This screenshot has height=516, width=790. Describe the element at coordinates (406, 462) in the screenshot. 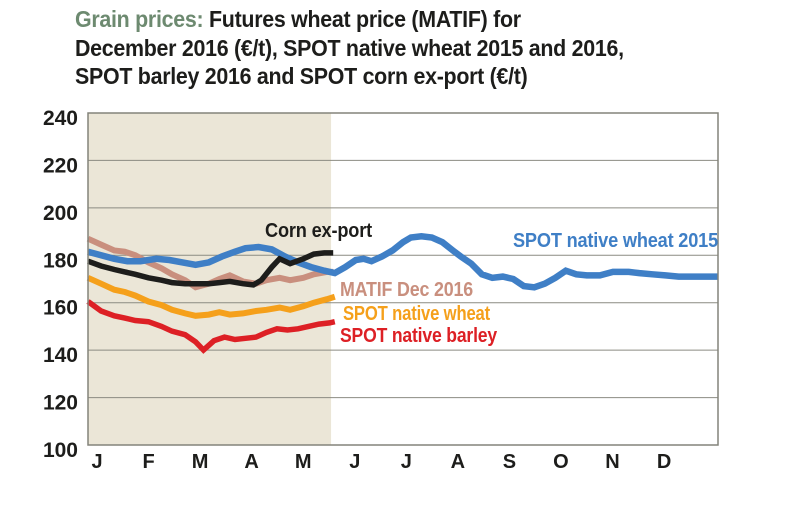

I see `x-month-label-6: J` at that location.